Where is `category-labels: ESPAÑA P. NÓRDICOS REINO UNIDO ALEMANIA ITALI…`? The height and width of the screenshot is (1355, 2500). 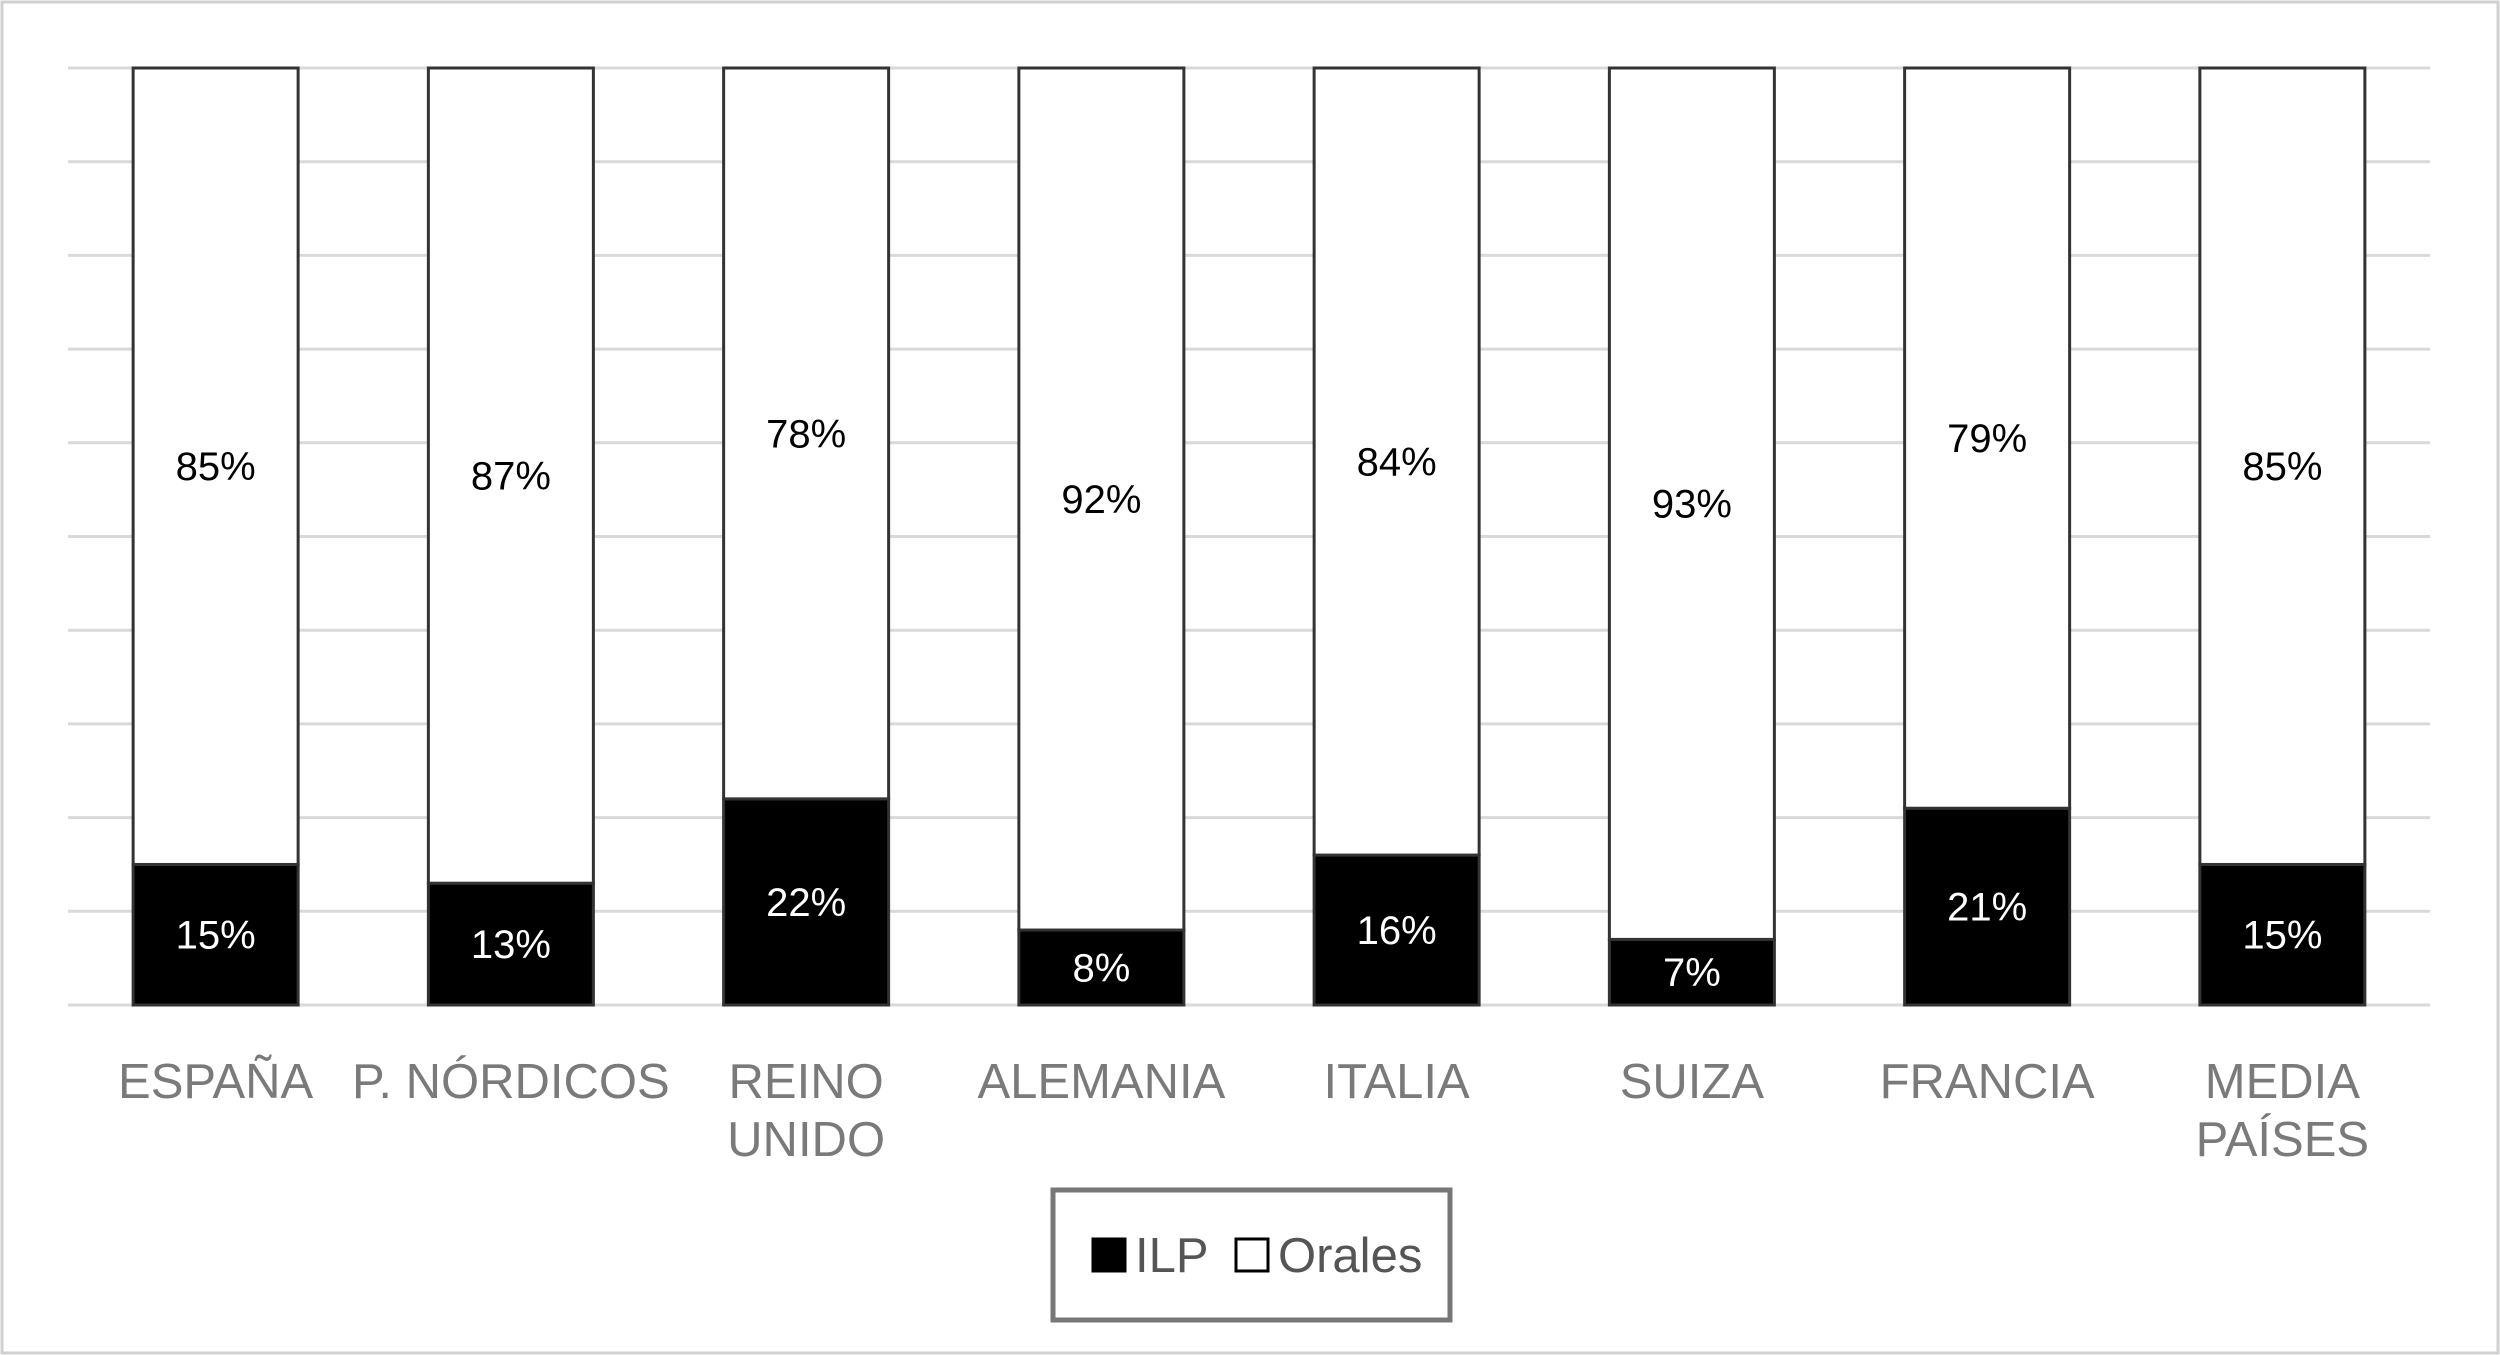
category-labels: ESPAÑA P. NÓRDICOS REINO UNIDO ALEMANIA ITALI… is located at coordinates (1243, 1111).